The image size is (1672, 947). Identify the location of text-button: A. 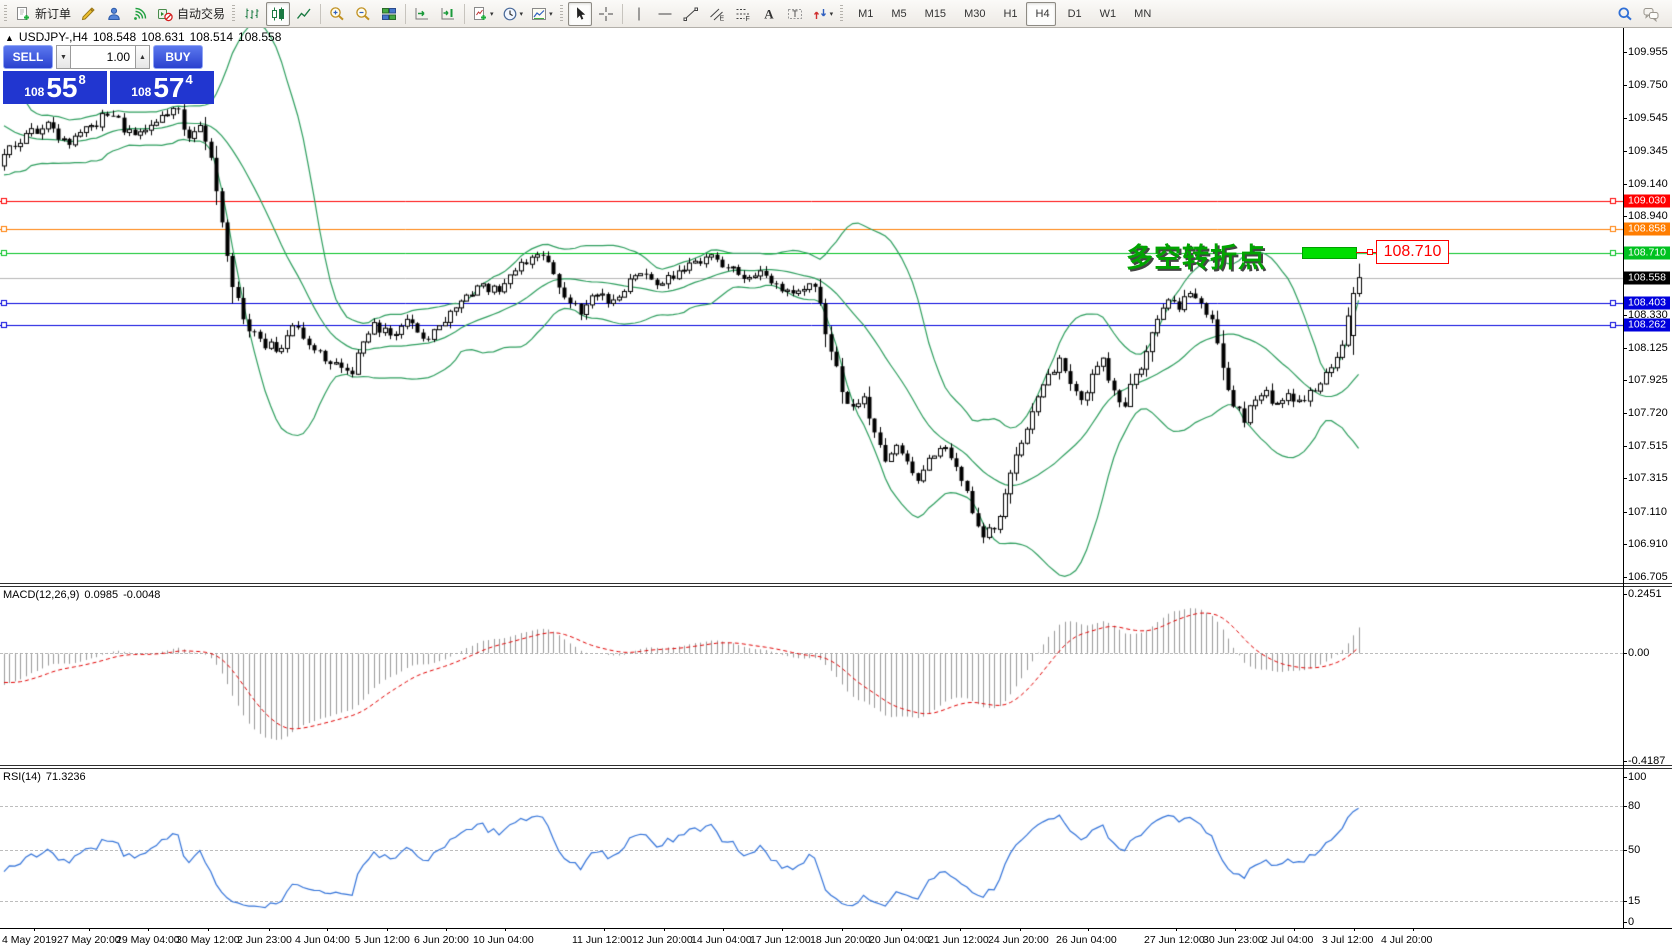
(769, 14).